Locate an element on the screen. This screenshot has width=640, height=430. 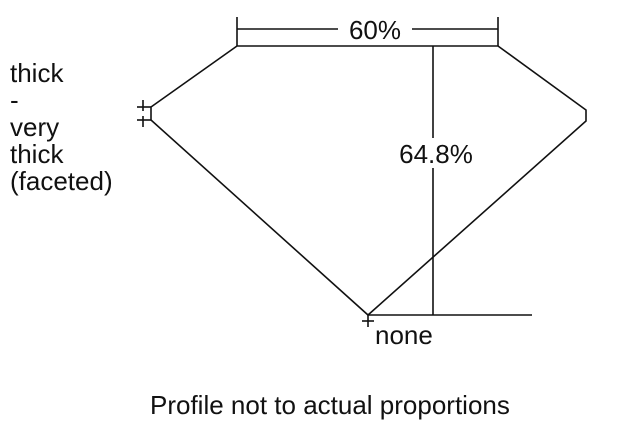
caption: Profile not to actual proportions is located at coordinates (330, 405).